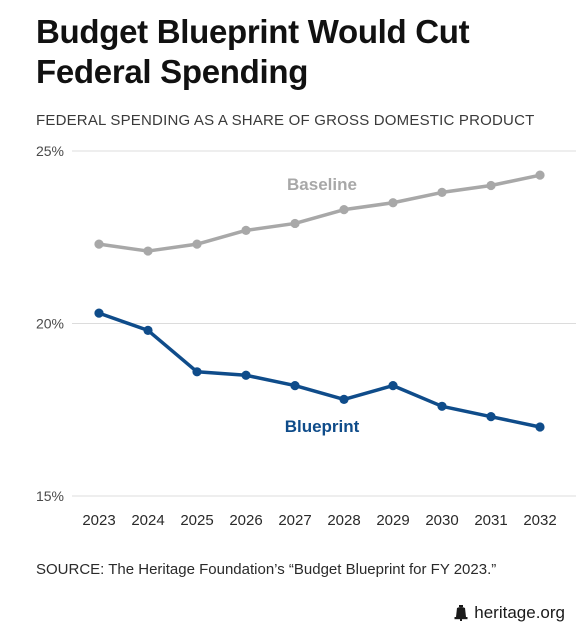 The image size is (587, 636). What do you see at coordinates (245, 520) in the screenshot?
I see `x-tick-label: 2026` at bounding box center [245, 520].